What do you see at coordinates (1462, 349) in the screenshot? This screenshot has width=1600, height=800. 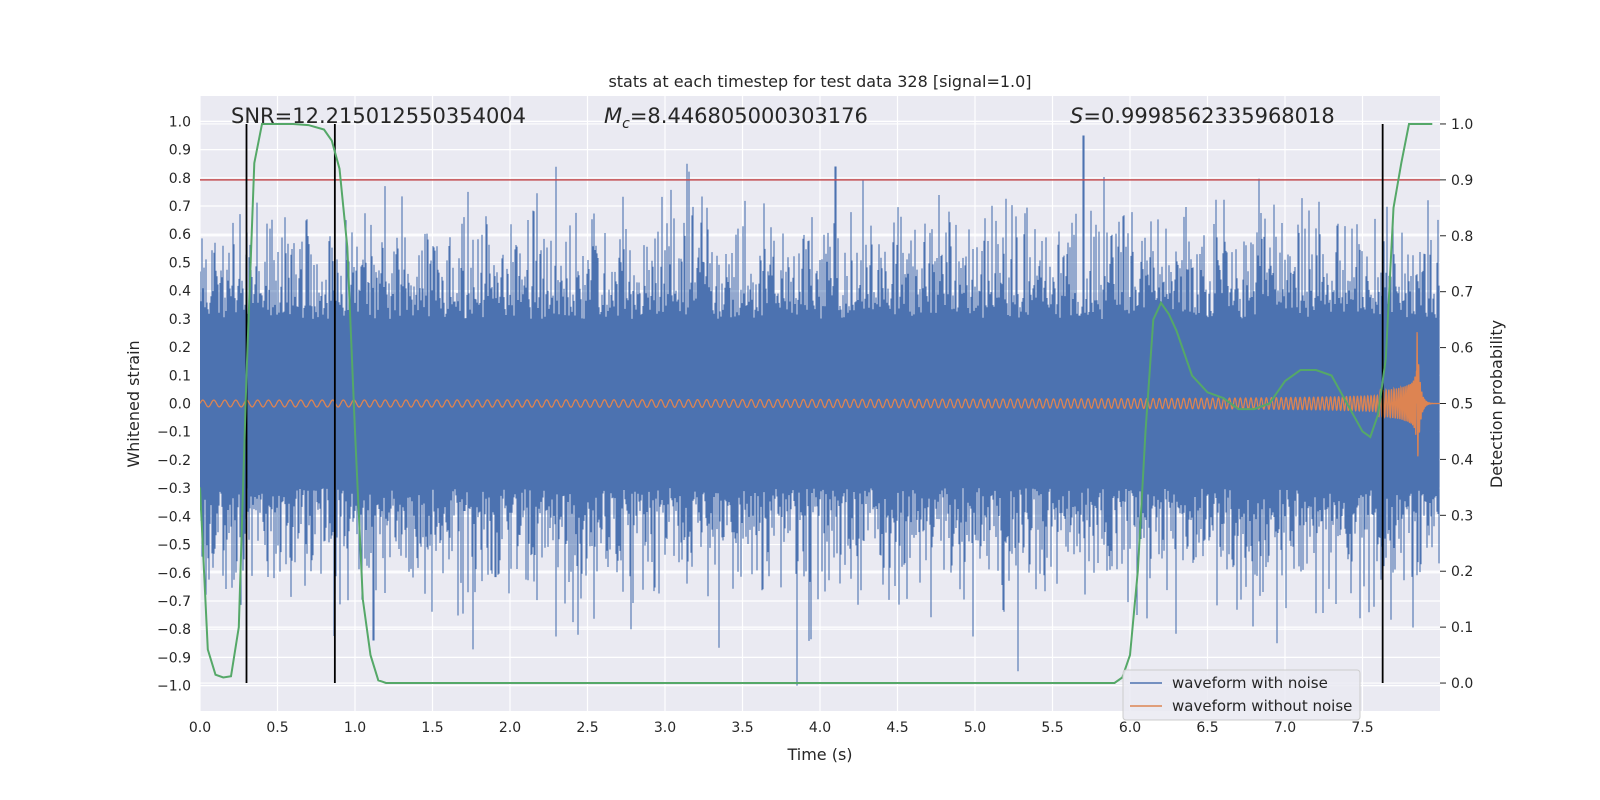 I see `y2-tick-label: 0.6` at bounding box center [1462, 349].